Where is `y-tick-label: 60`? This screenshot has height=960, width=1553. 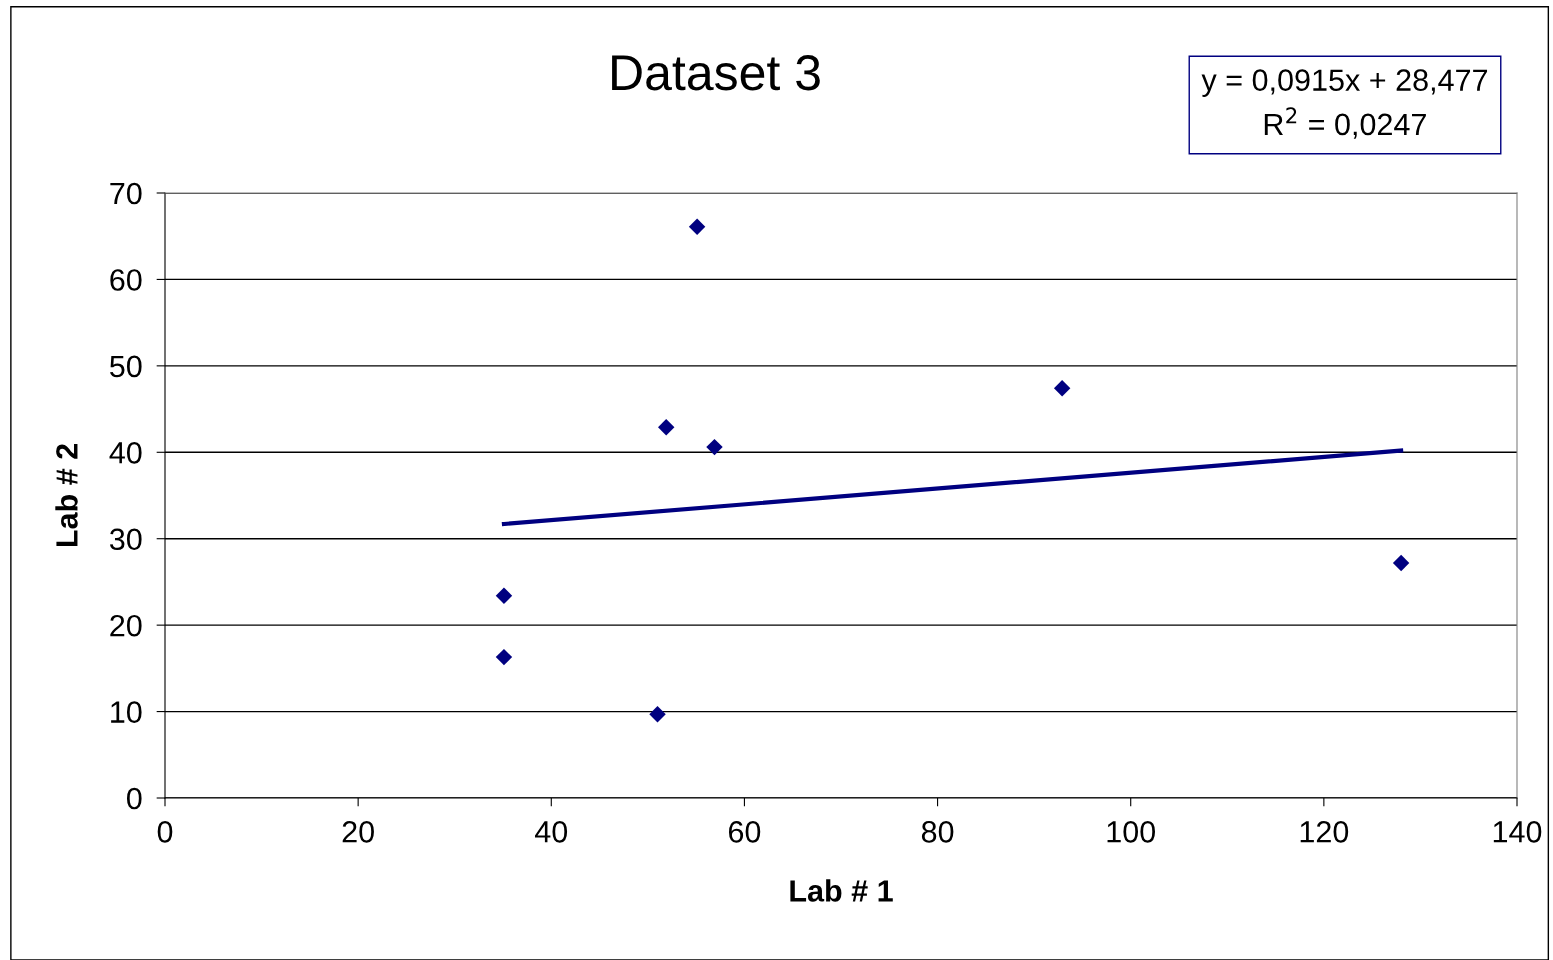
y-tick-label: 60 is located at coordinates (126, 280).